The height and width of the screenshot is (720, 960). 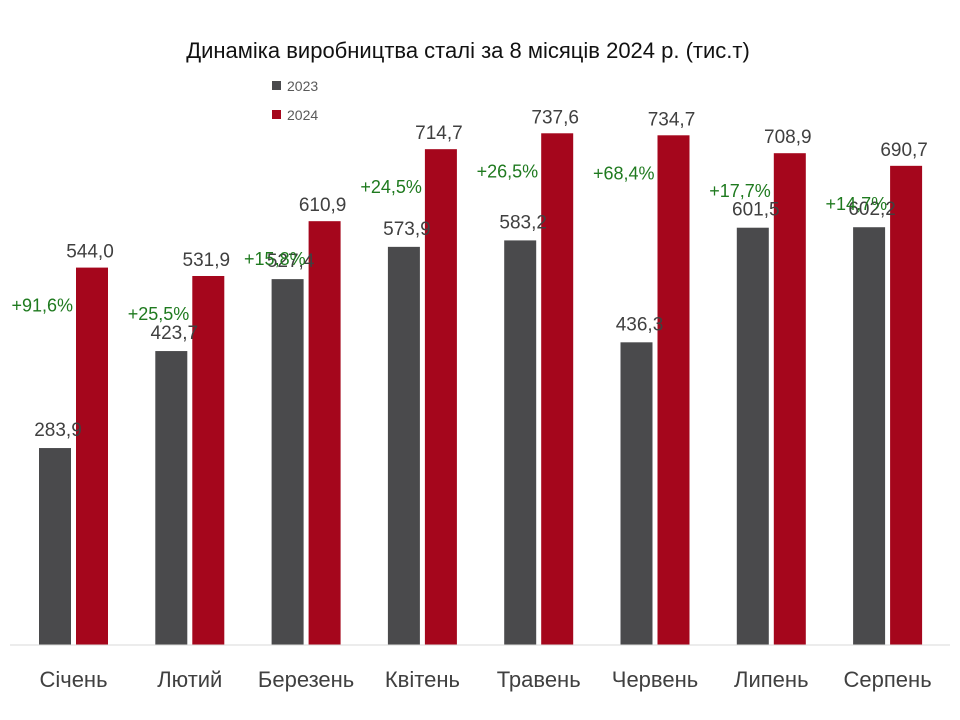 What do you see at coordinates (740, 191) in the screenshot?
I see `percent-change-label: +17,7%` at bounding box center [740, 191].